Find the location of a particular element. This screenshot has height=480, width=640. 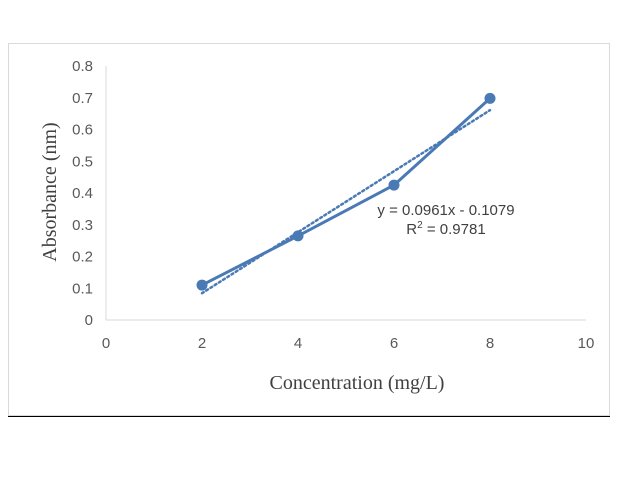

x-tick-label: 8 is located at coordinates (490, 343).